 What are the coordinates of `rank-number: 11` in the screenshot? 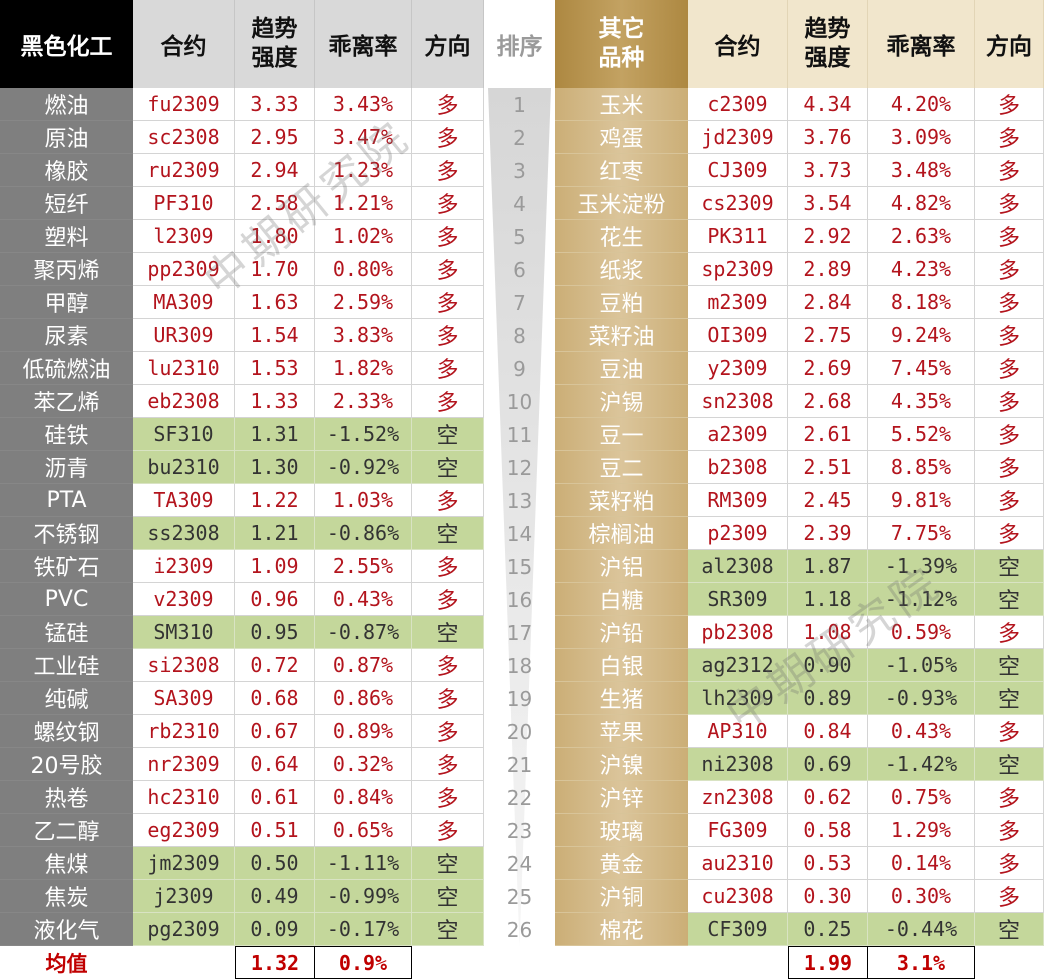 It's located at (519, 434).